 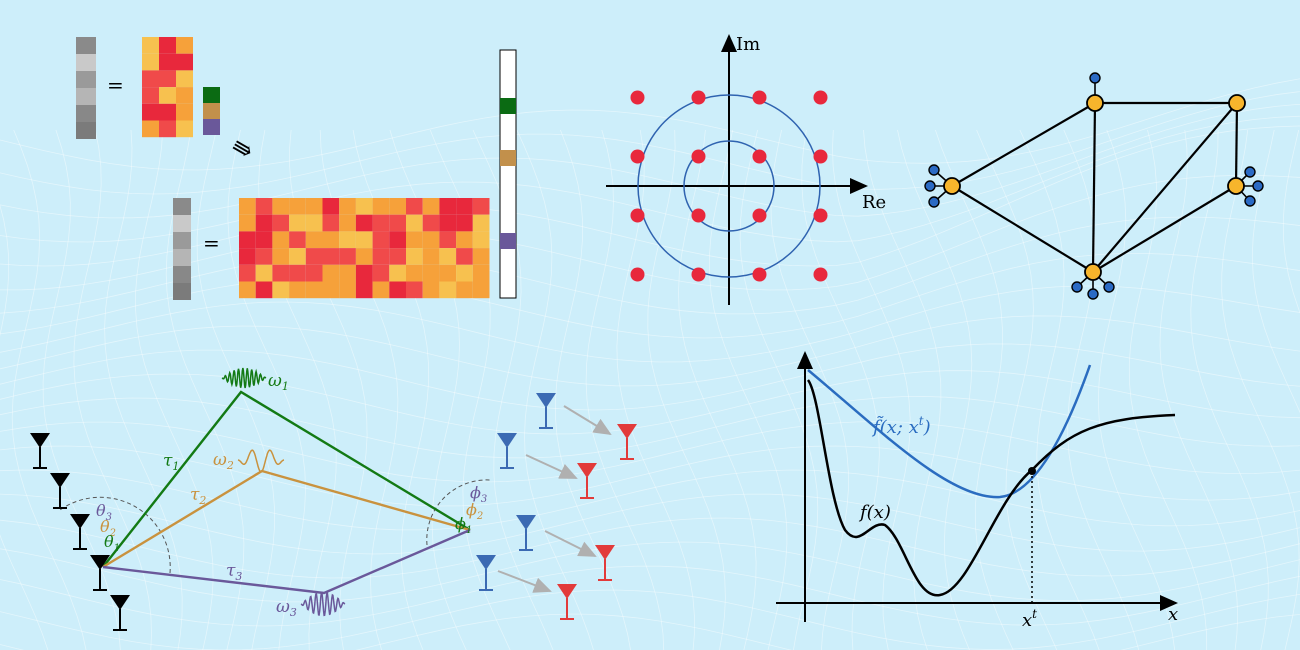 I want to click on equals-sign-small: =, so click(x=115, y=85).